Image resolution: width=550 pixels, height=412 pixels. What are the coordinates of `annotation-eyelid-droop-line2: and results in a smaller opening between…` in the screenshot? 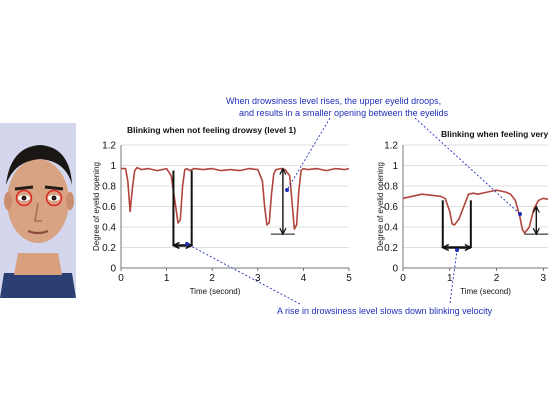 It's located at (344, 113).